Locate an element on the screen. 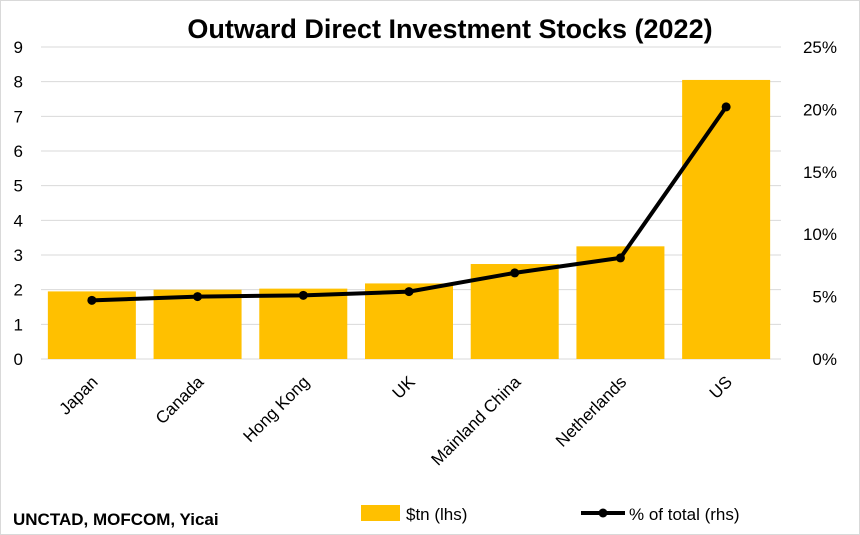 The height and width of the screenshot is (535, 860). category-label: Canada is located at coordinates (180, 400).